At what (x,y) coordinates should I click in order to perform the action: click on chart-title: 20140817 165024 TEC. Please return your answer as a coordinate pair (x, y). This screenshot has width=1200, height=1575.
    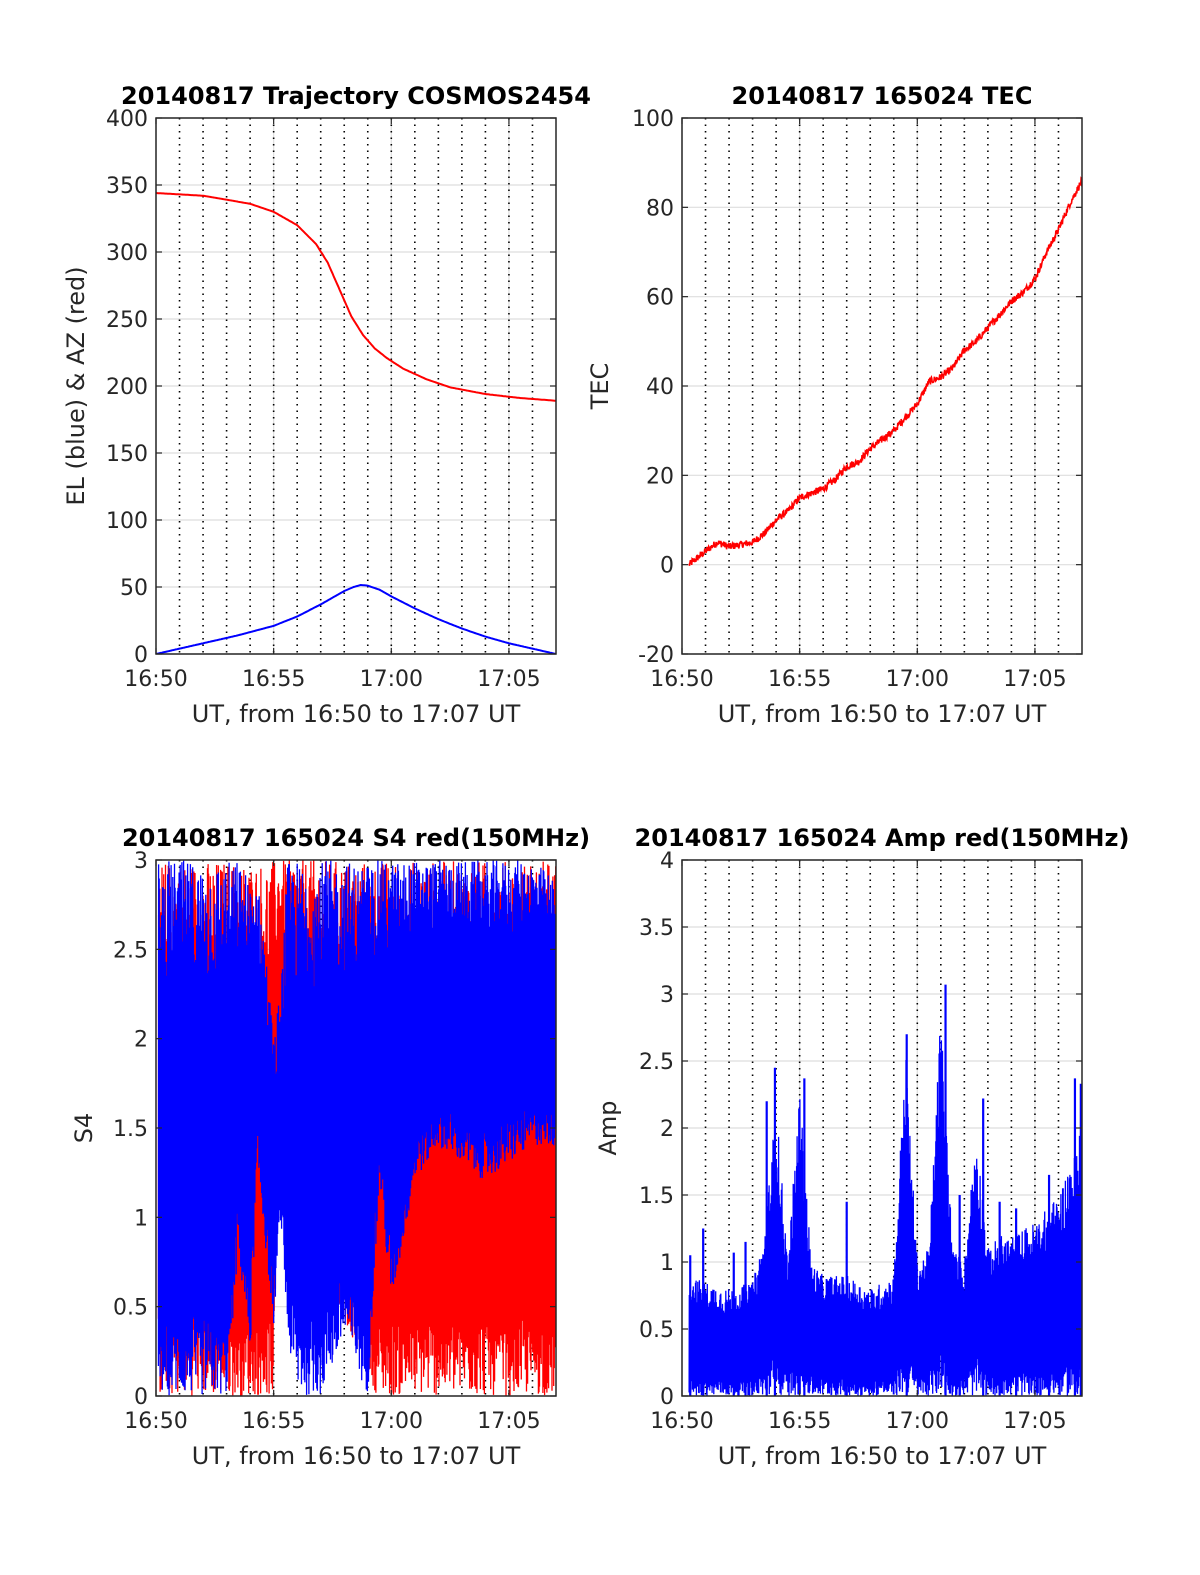
    Looking at the image, I should click on (882, 96).